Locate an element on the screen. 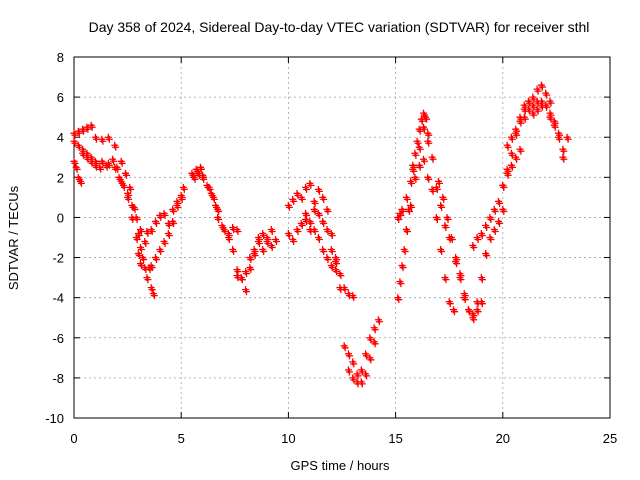  series-sat-c is located at coordinates (114, 218).